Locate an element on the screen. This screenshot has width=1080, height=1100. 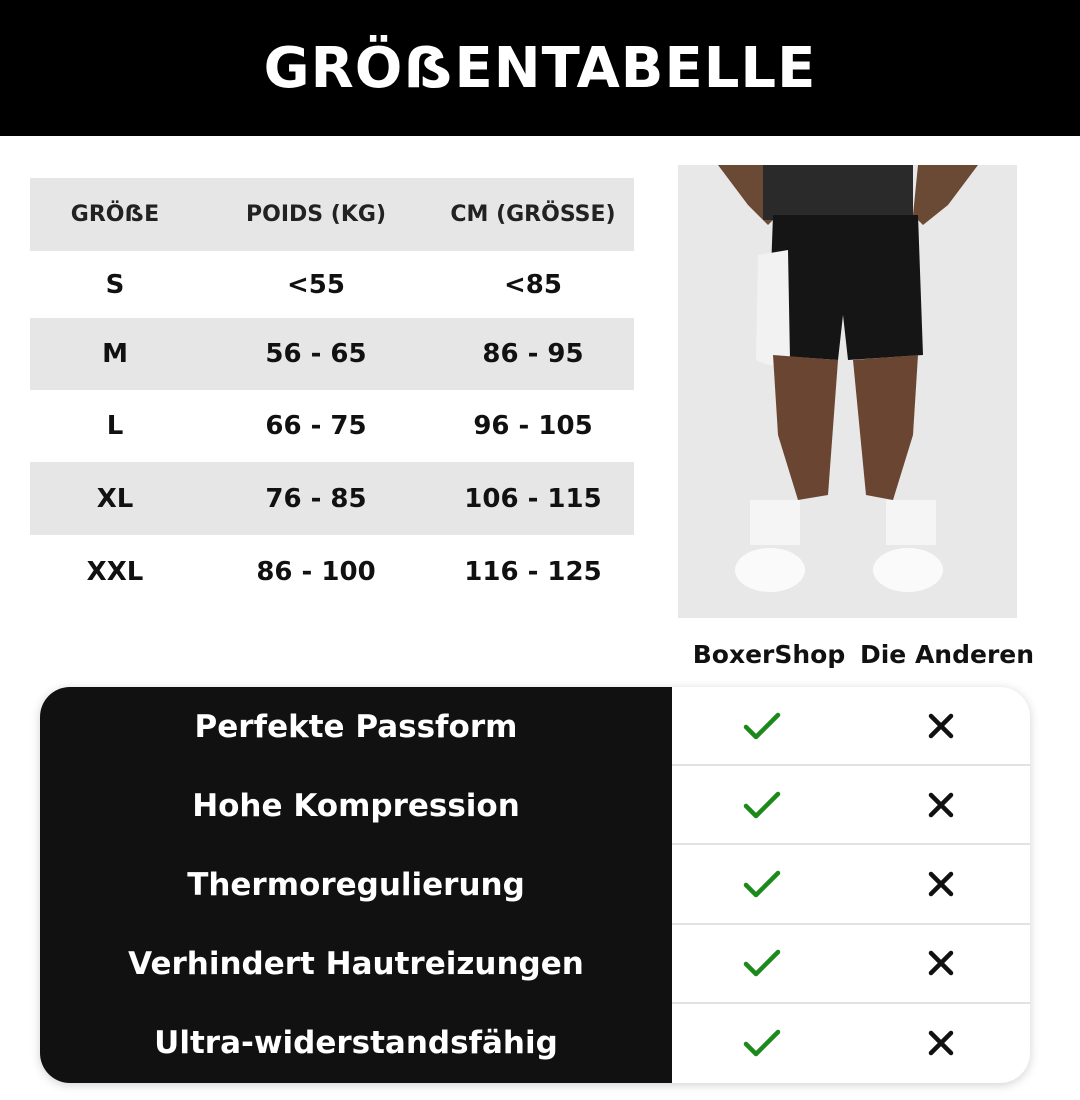
table-row: XL 76 - 85 106 - 115 is located at coordinates (332, 498).